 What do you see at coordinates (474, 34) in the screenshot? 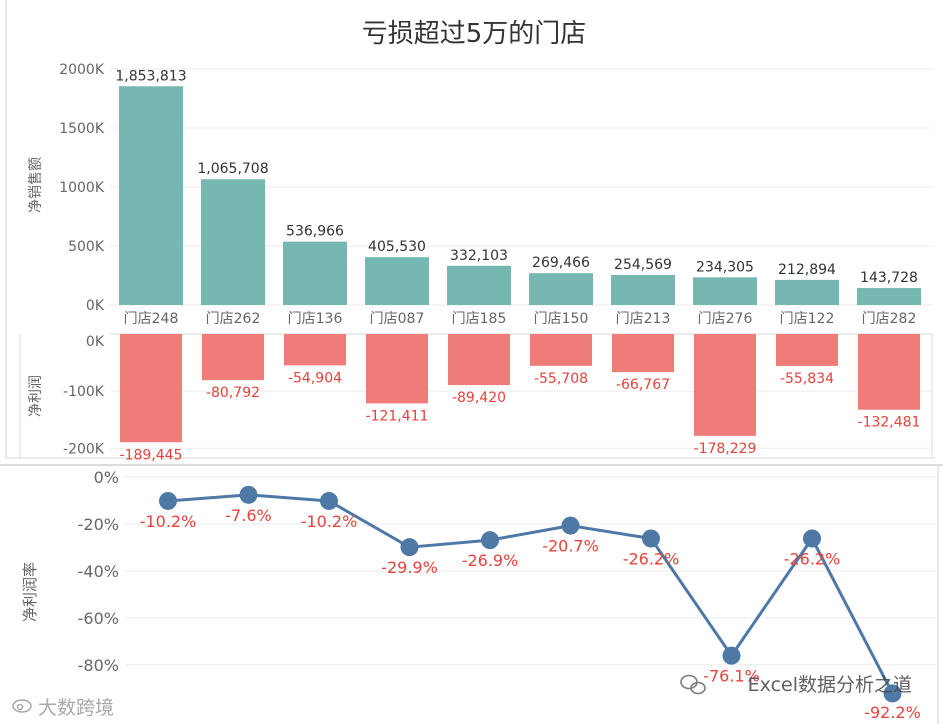
I see `chart-title: 亏损超过5万的门店` at bounding box center [474, 34].